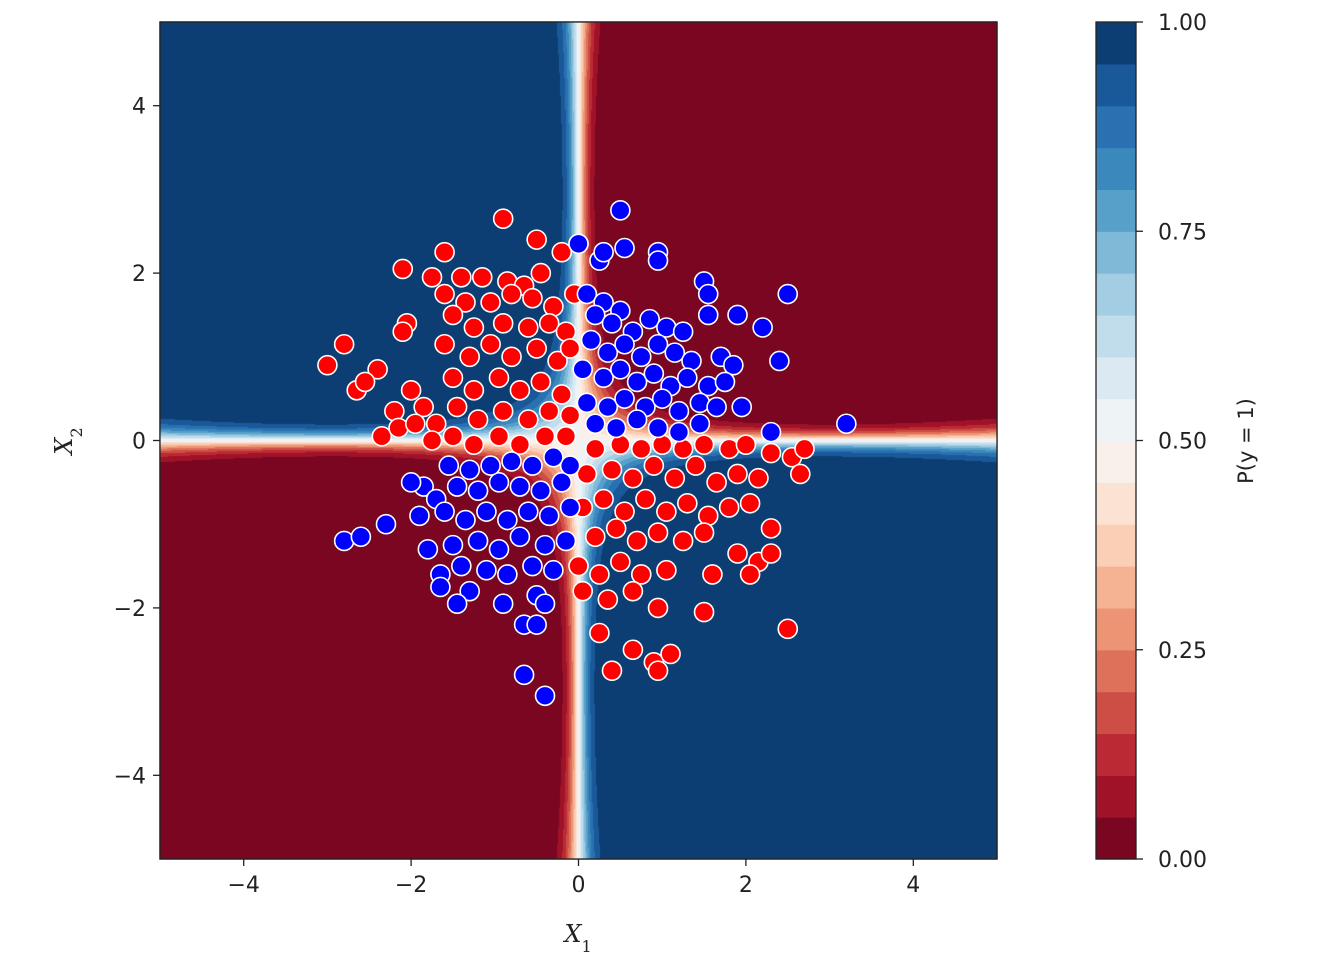 The height and width of the screenshot is (980, 1334). Describe the element at coordinates (243, 885) in the screenshot. I see `x-tick-label: −4` at that location.